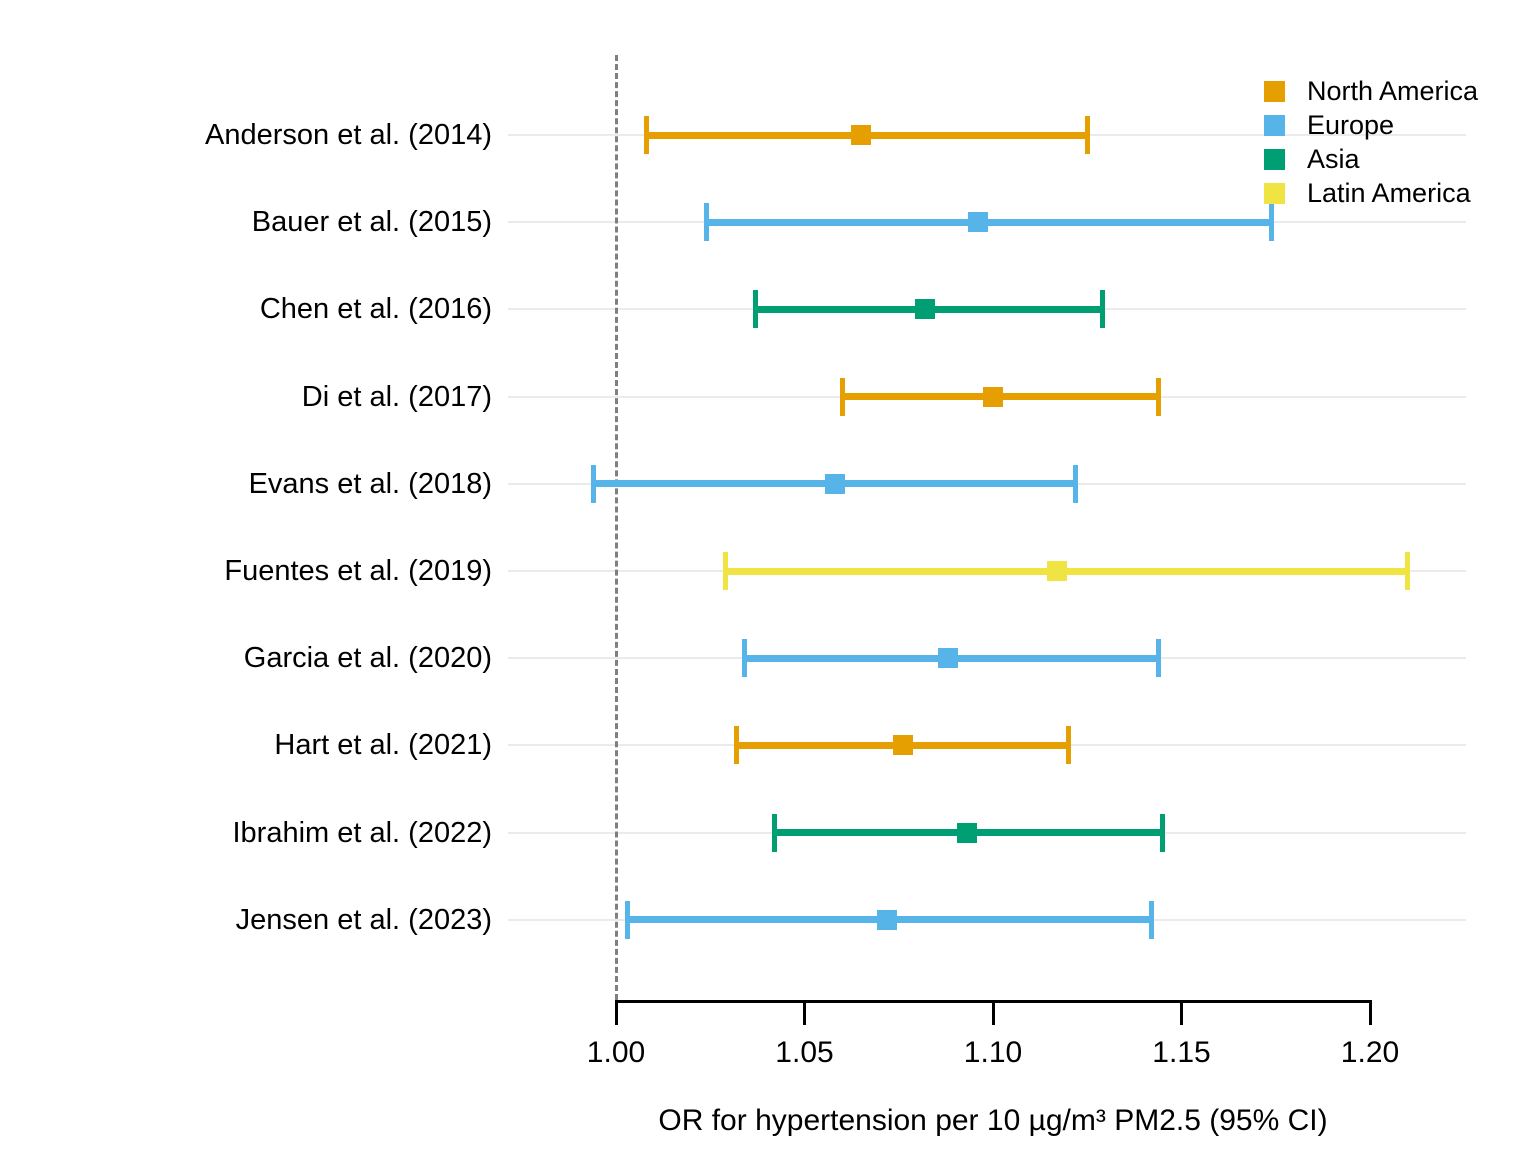 The width and height of the screenshot is (1536, 1152). What do you see at coordinates (1351, 124) in the screenshot?
I see `legend-label: Europe` at bounding box center [1351, 124].